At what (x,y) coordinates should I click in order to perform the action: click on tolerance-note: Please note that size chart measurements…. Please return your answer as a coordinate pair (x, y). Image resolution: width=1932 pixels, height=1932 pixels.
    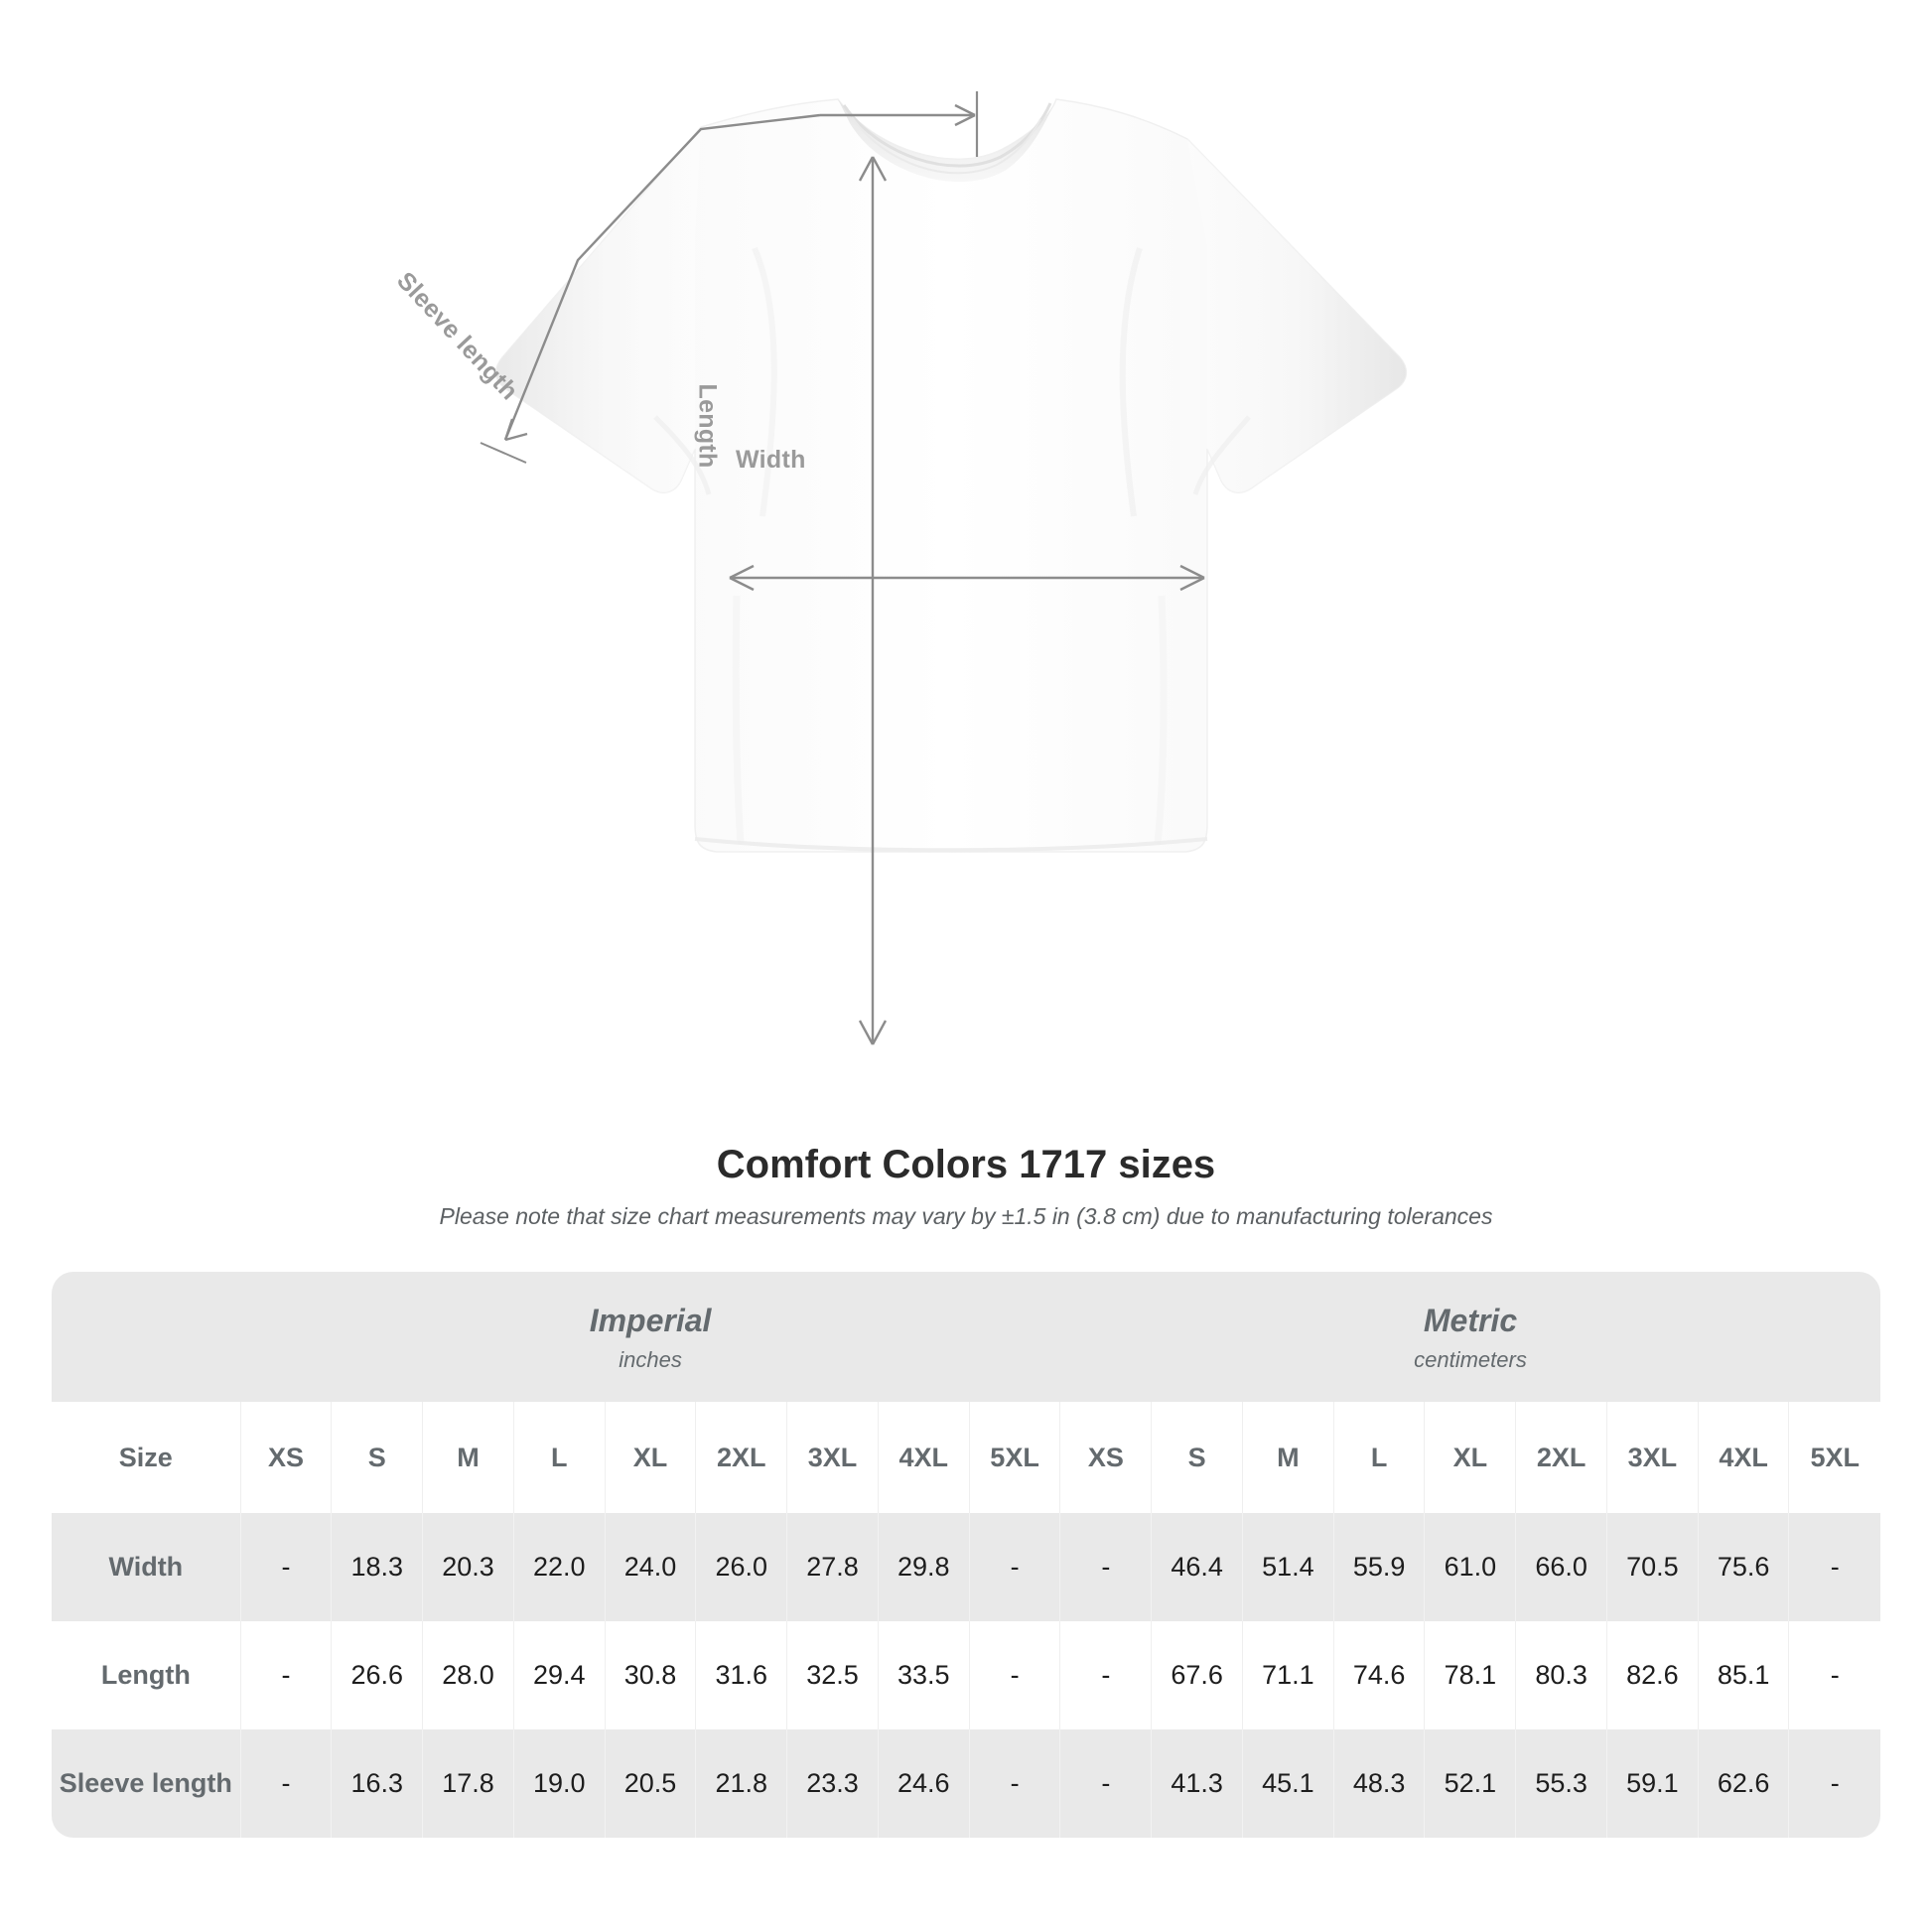
    Looking at the image, I should click on (966, 1216).